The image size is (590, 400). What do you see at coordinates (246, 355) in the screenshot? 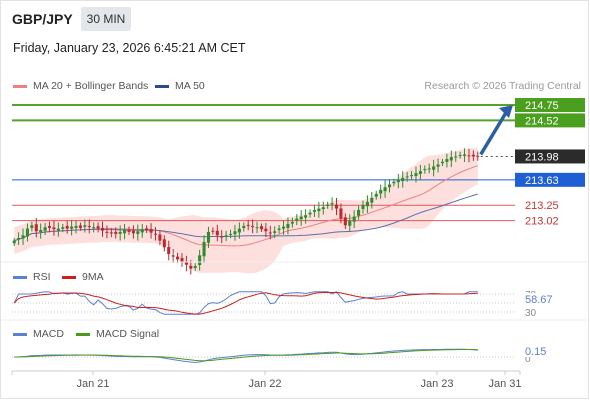
I see `macd-signal-line` at bounding box center [246, 355].